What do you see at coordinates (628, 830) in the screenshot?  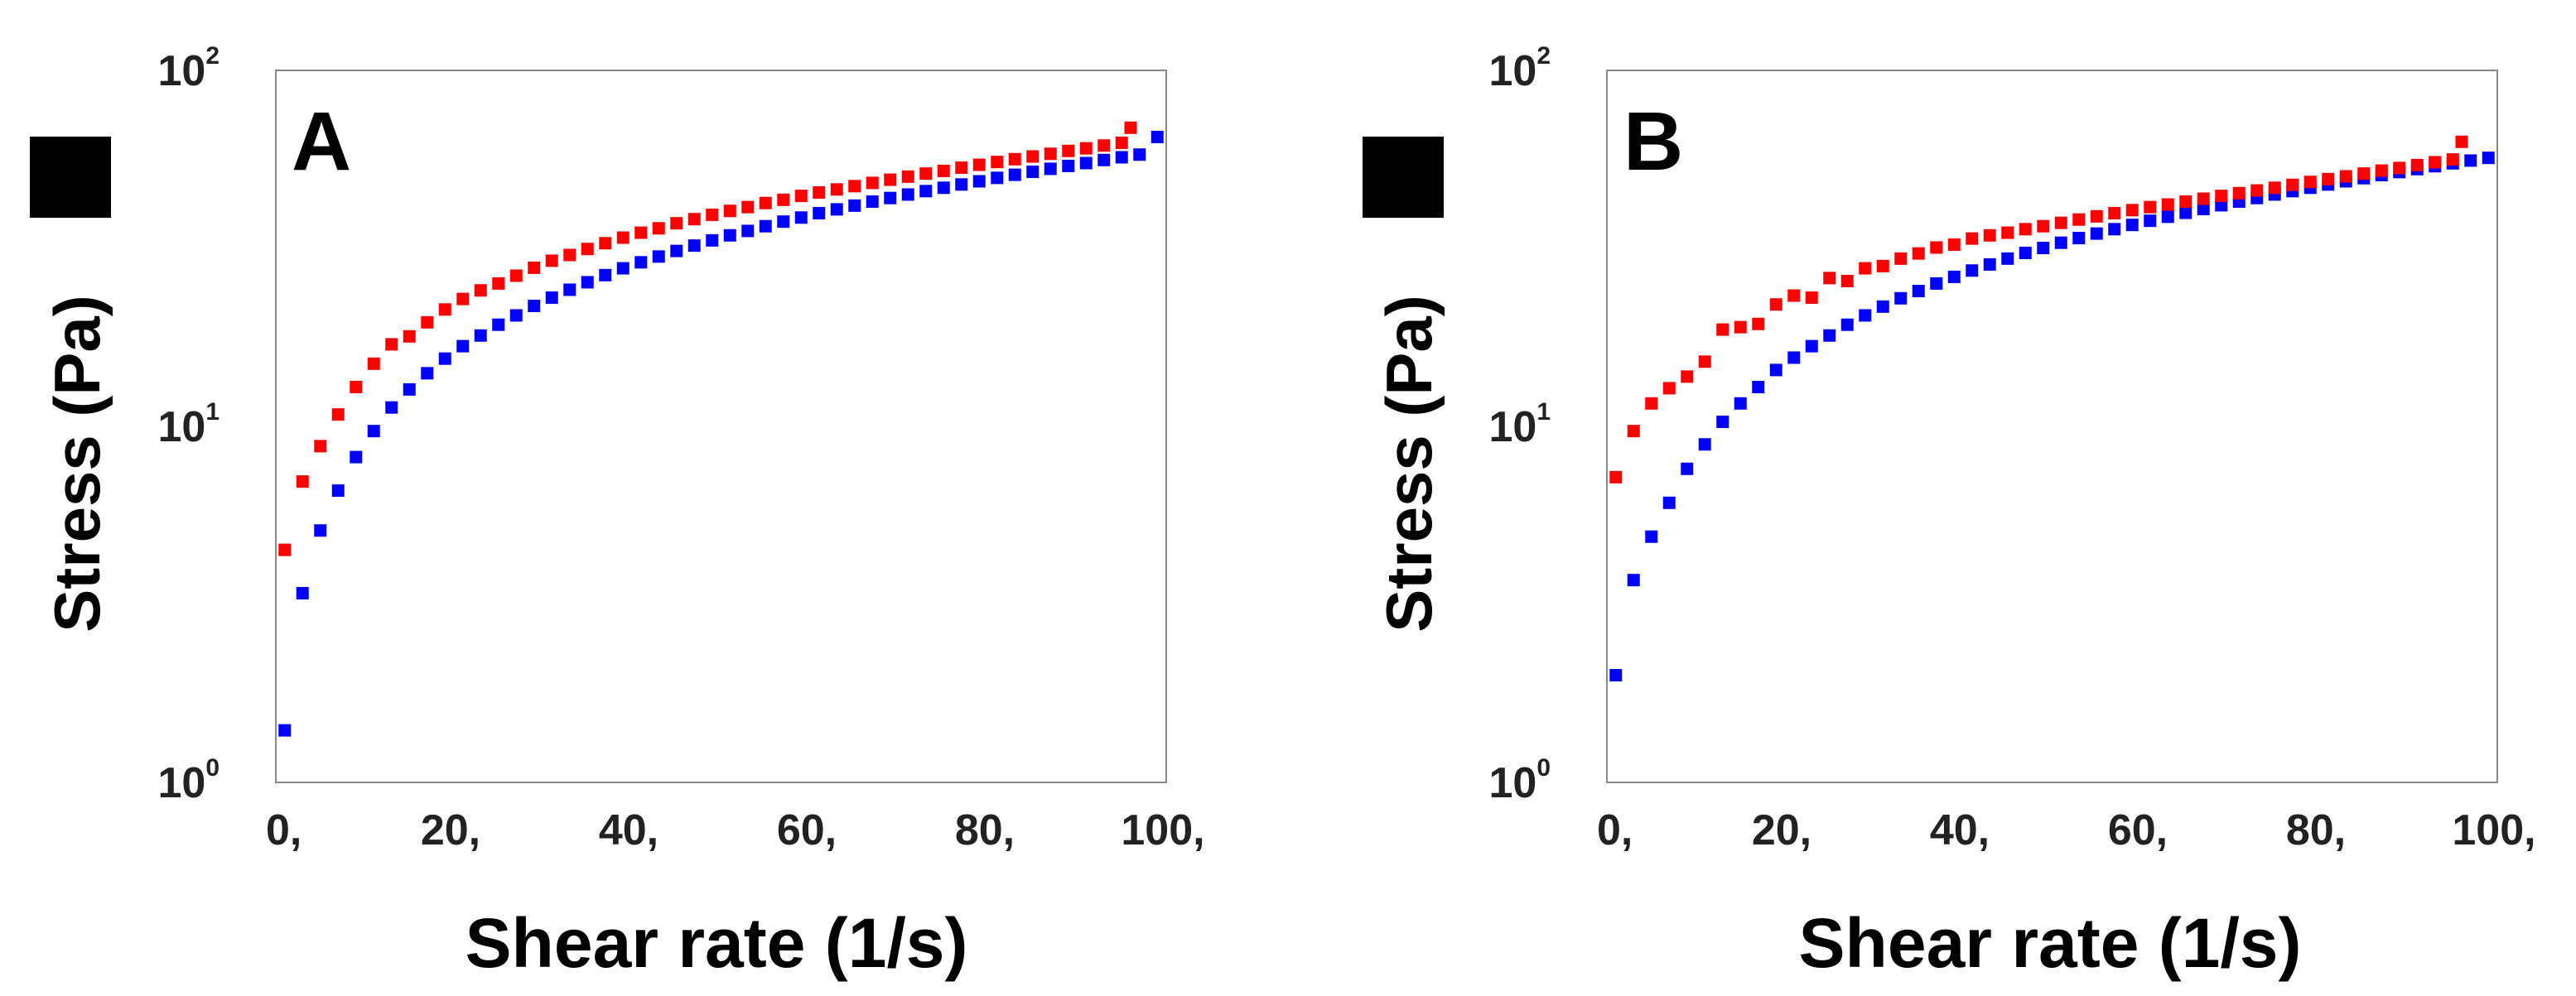 I see `x-tick-label: 40,` at bounding box center [628, 830].